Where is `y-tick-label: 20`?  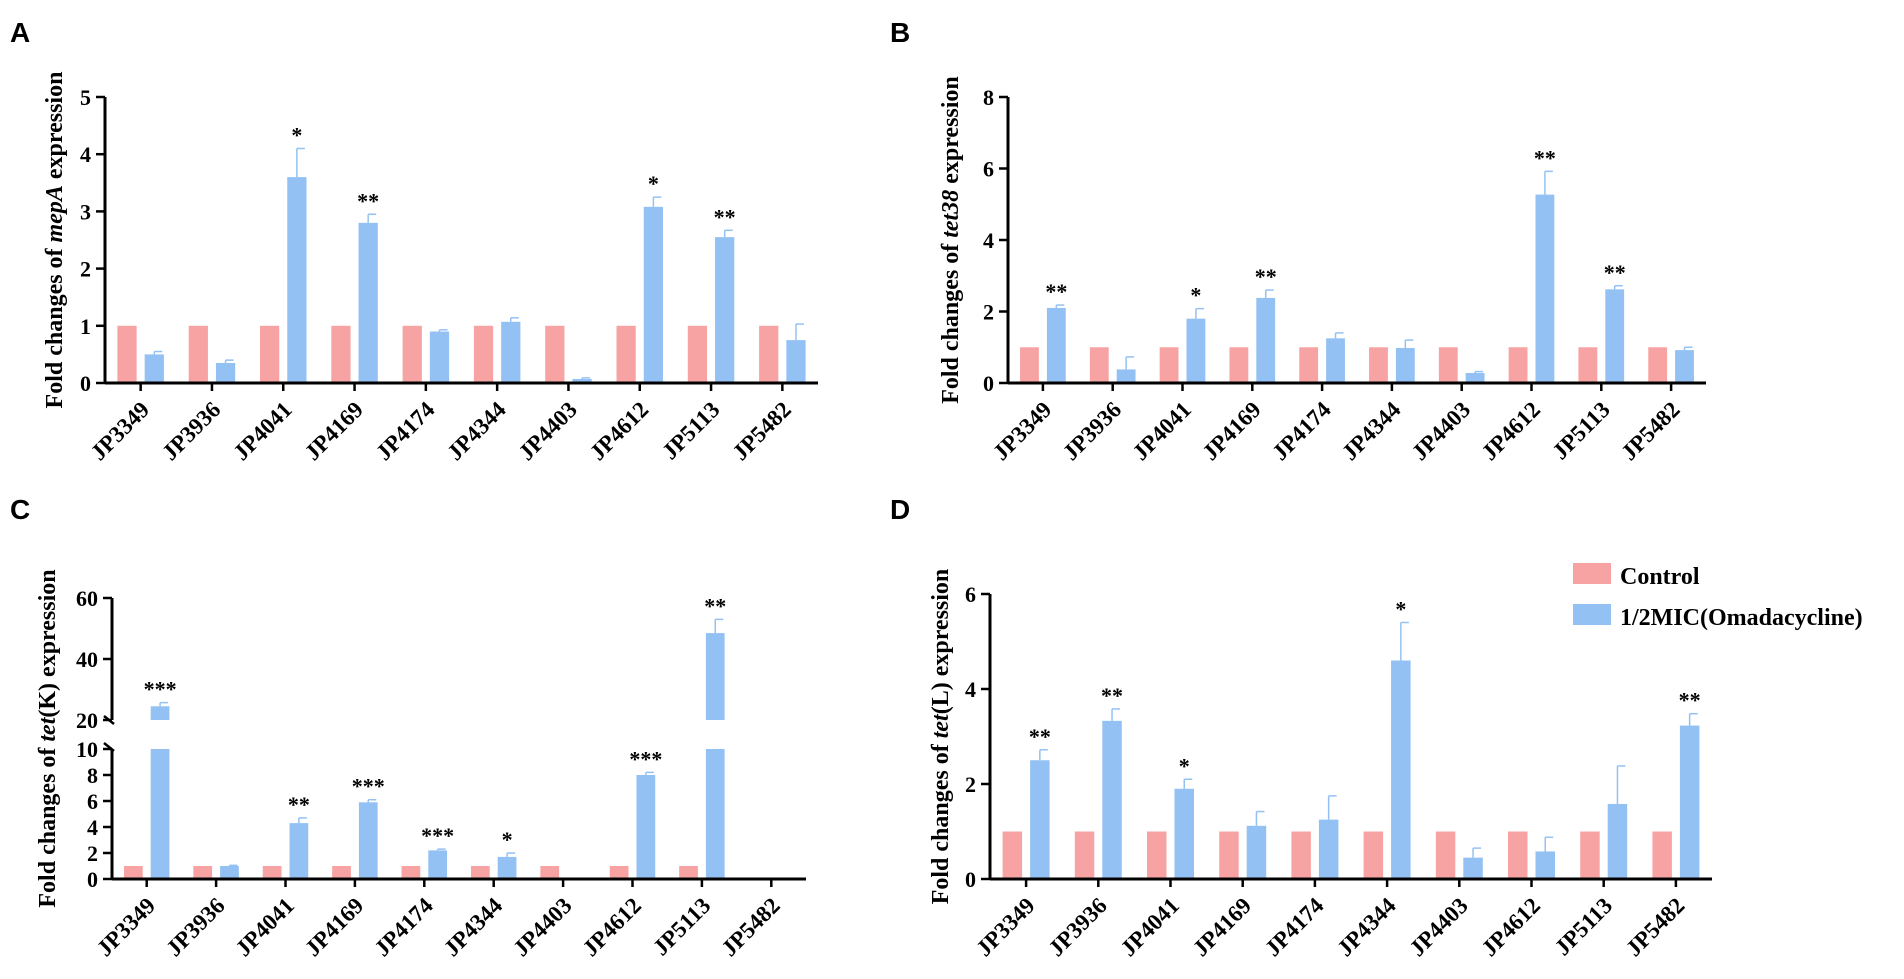 y-tick-label: 20 is located at coordinates (87, 720).